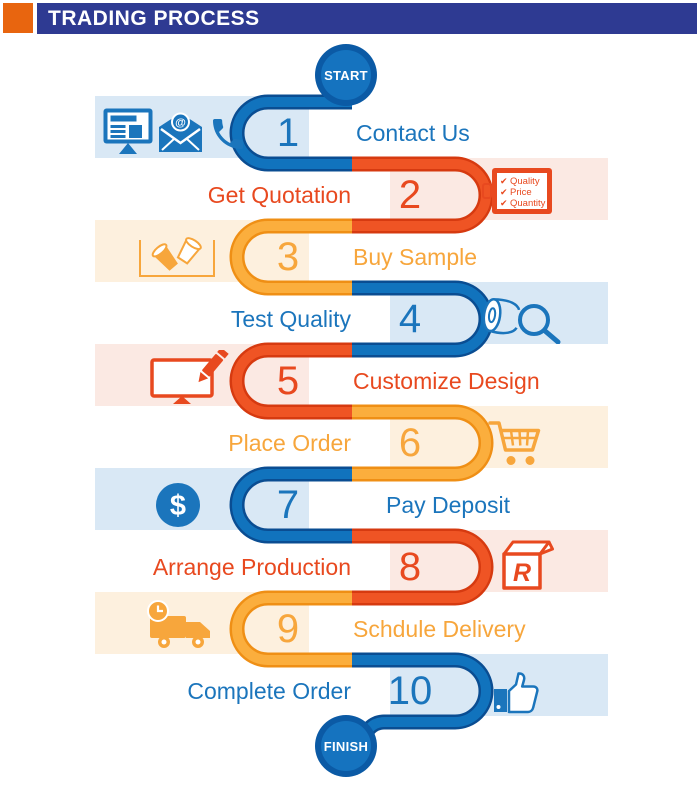 This screenshot has width=697, height=787. I want to click on design-monitor-icon, so click(189, 377).